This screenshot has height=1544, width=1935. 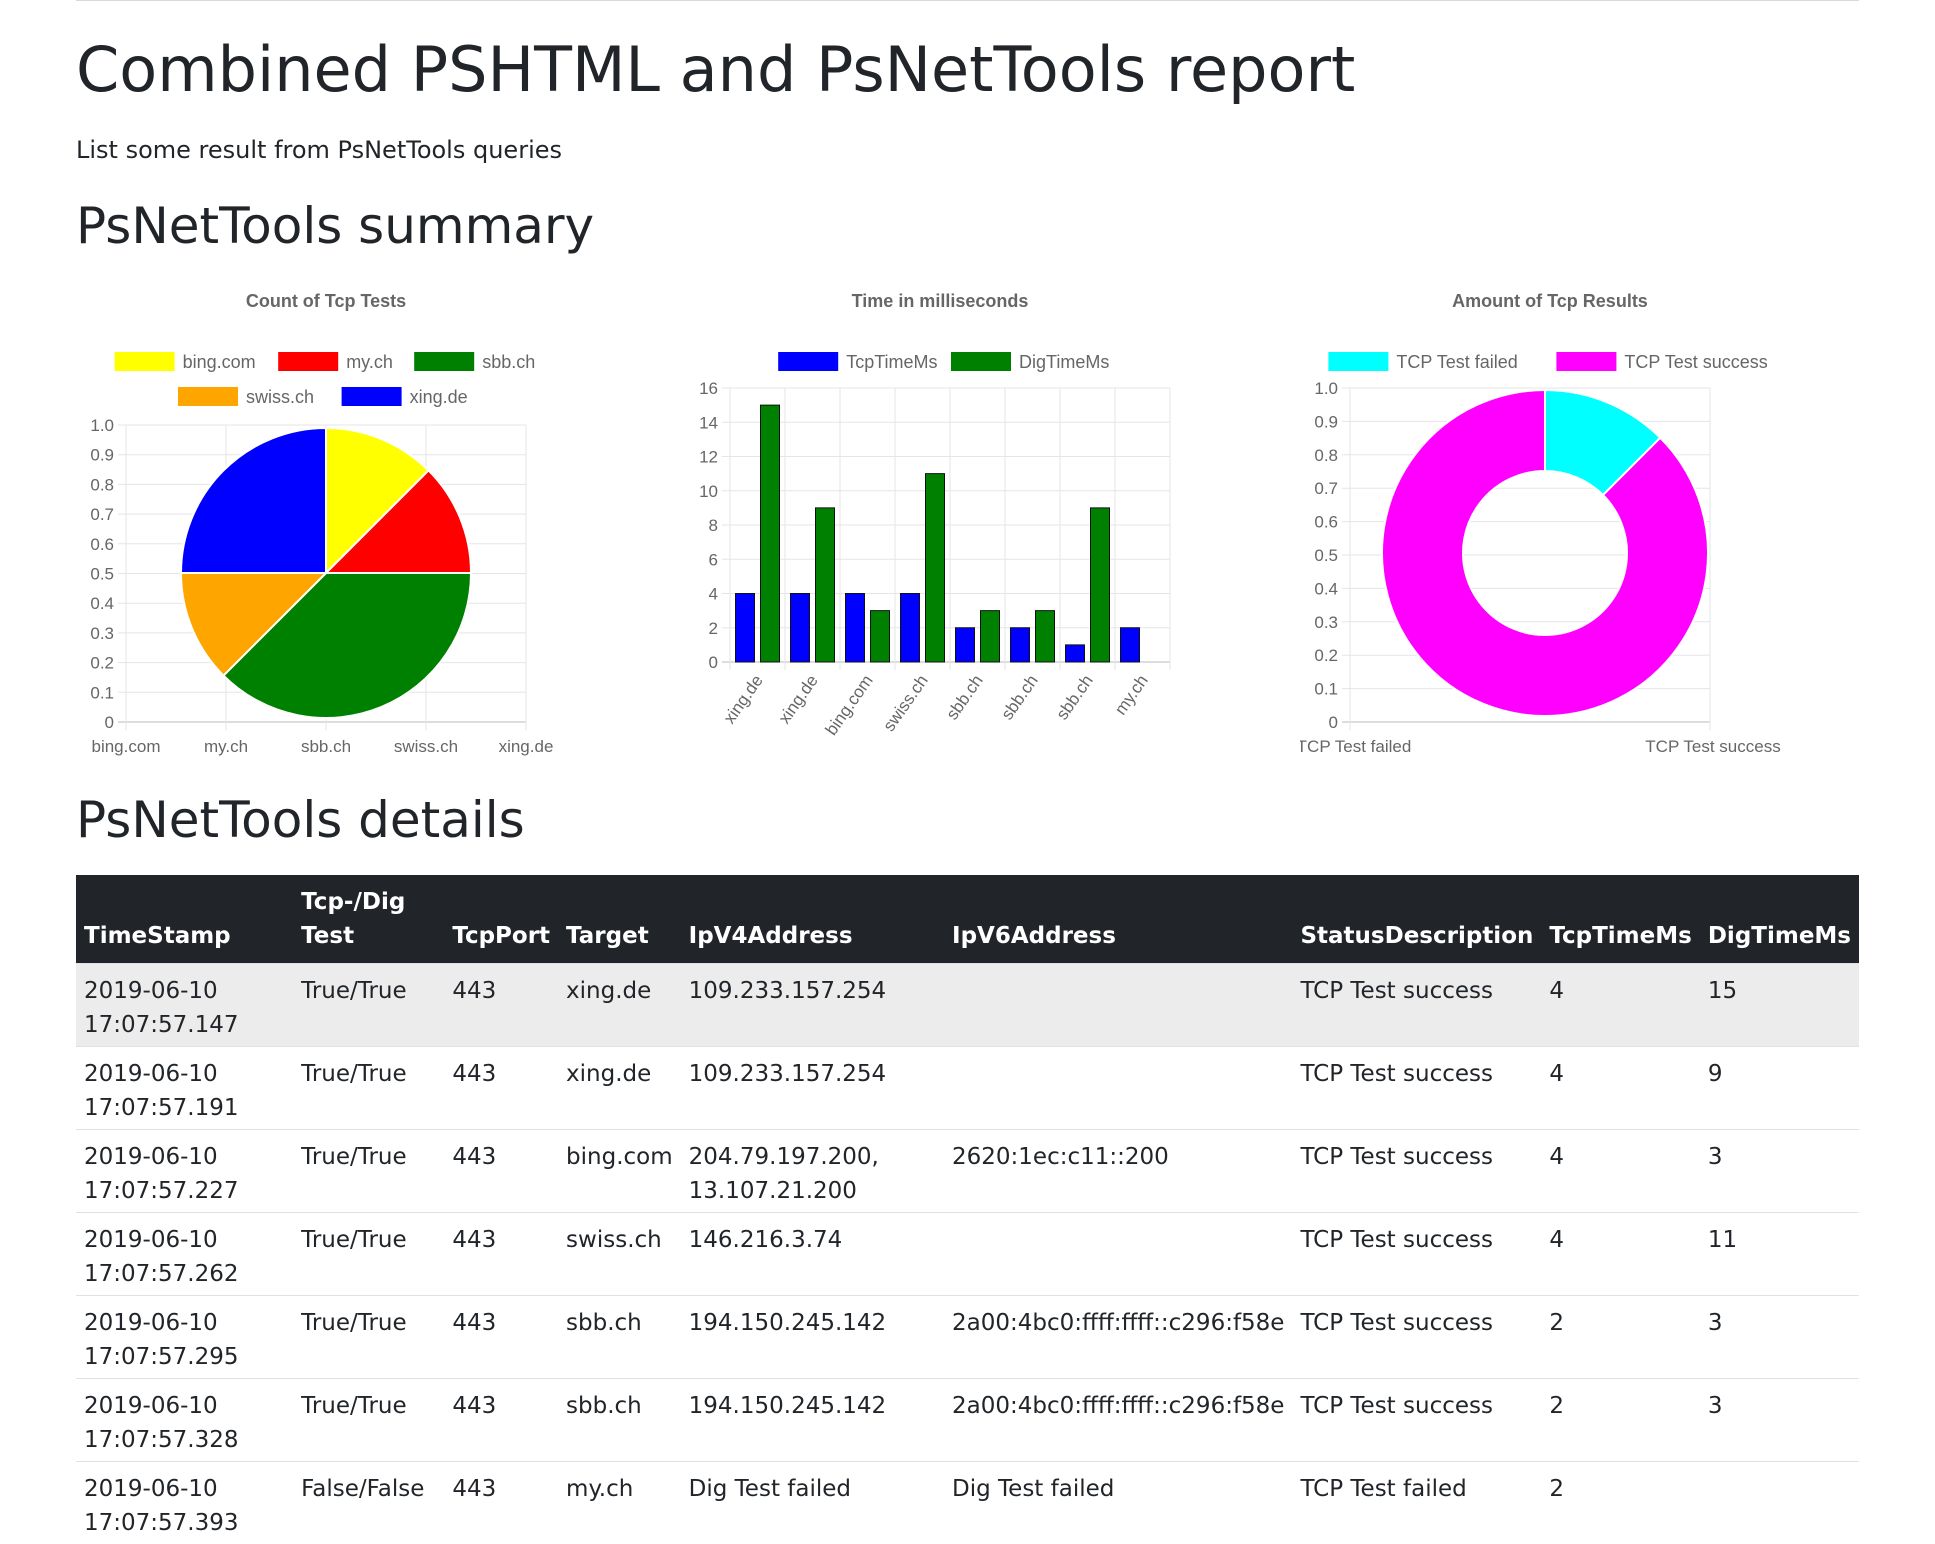 I want to click on cell-target: xing.de, so click(x=619, y=1088).